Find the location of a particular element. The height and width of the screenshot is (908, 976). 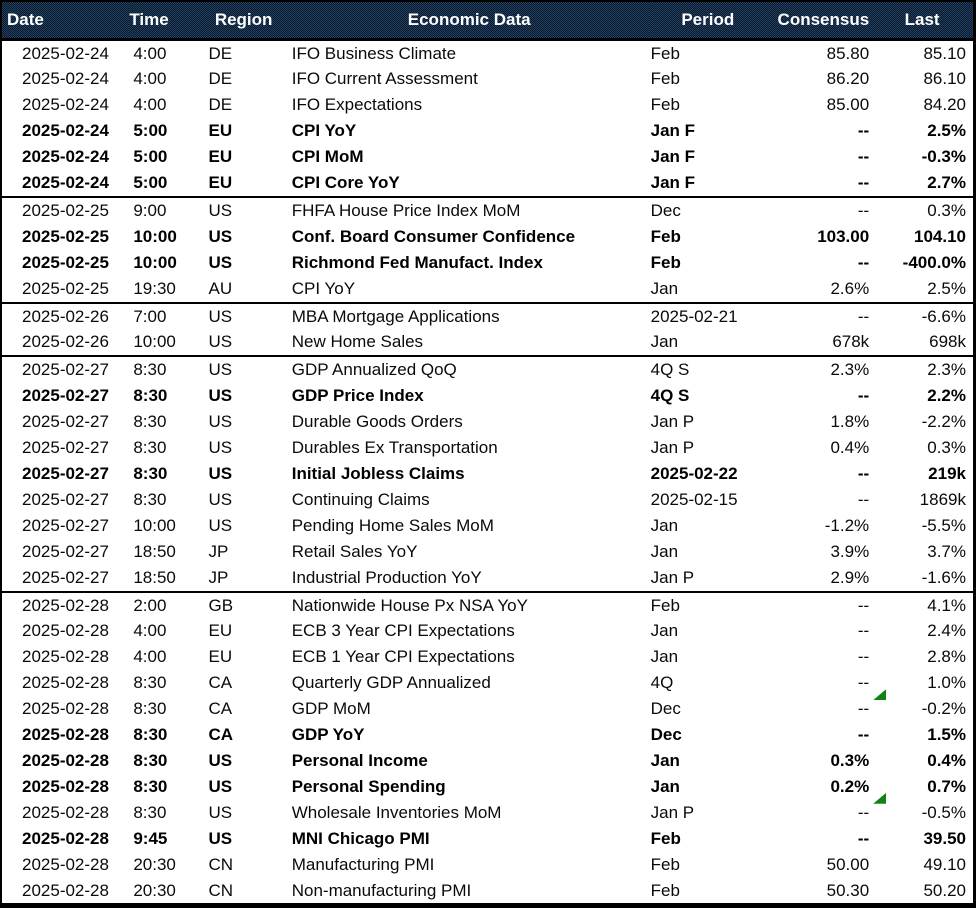

column-header-time: Time is located at coordinates (168, 21).